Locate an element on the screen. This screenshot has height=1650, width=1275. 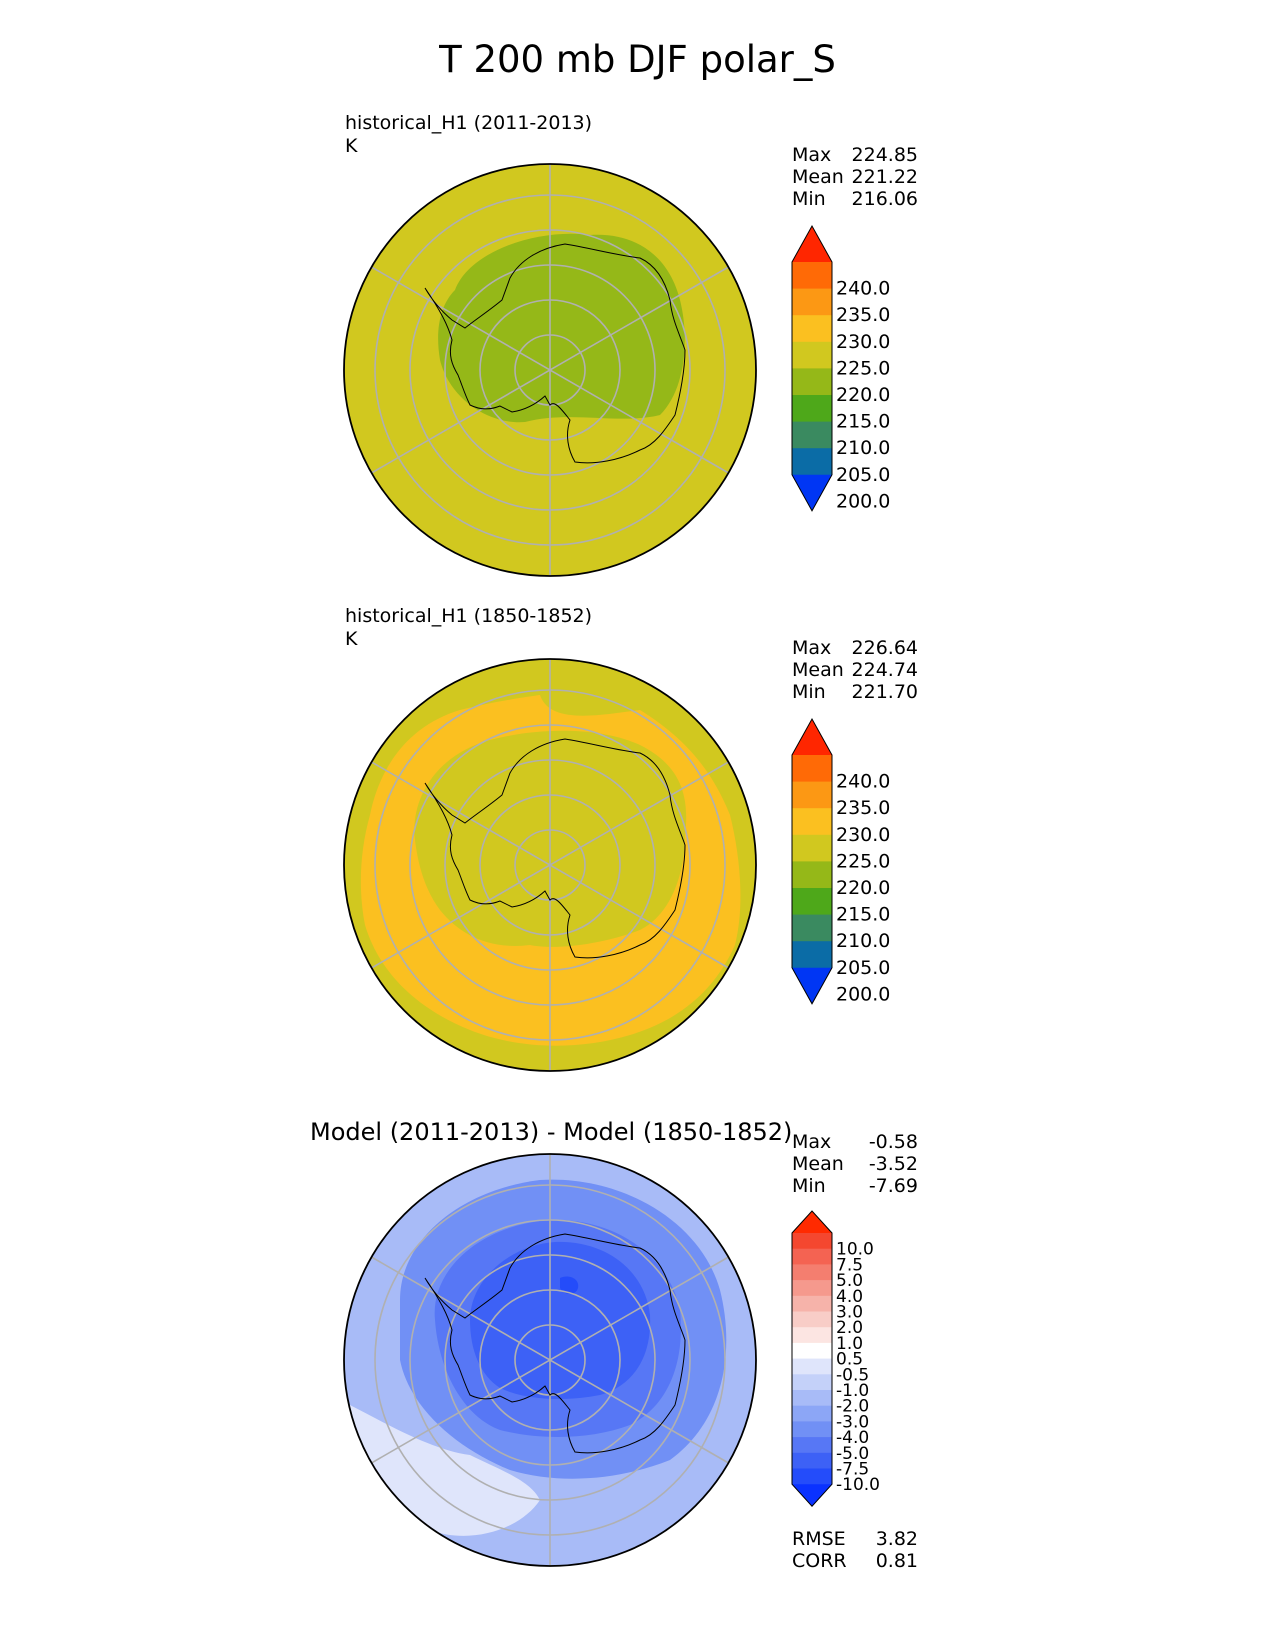
colorbar-tick-label: 7.5 is located at coordinates (849, 1265).